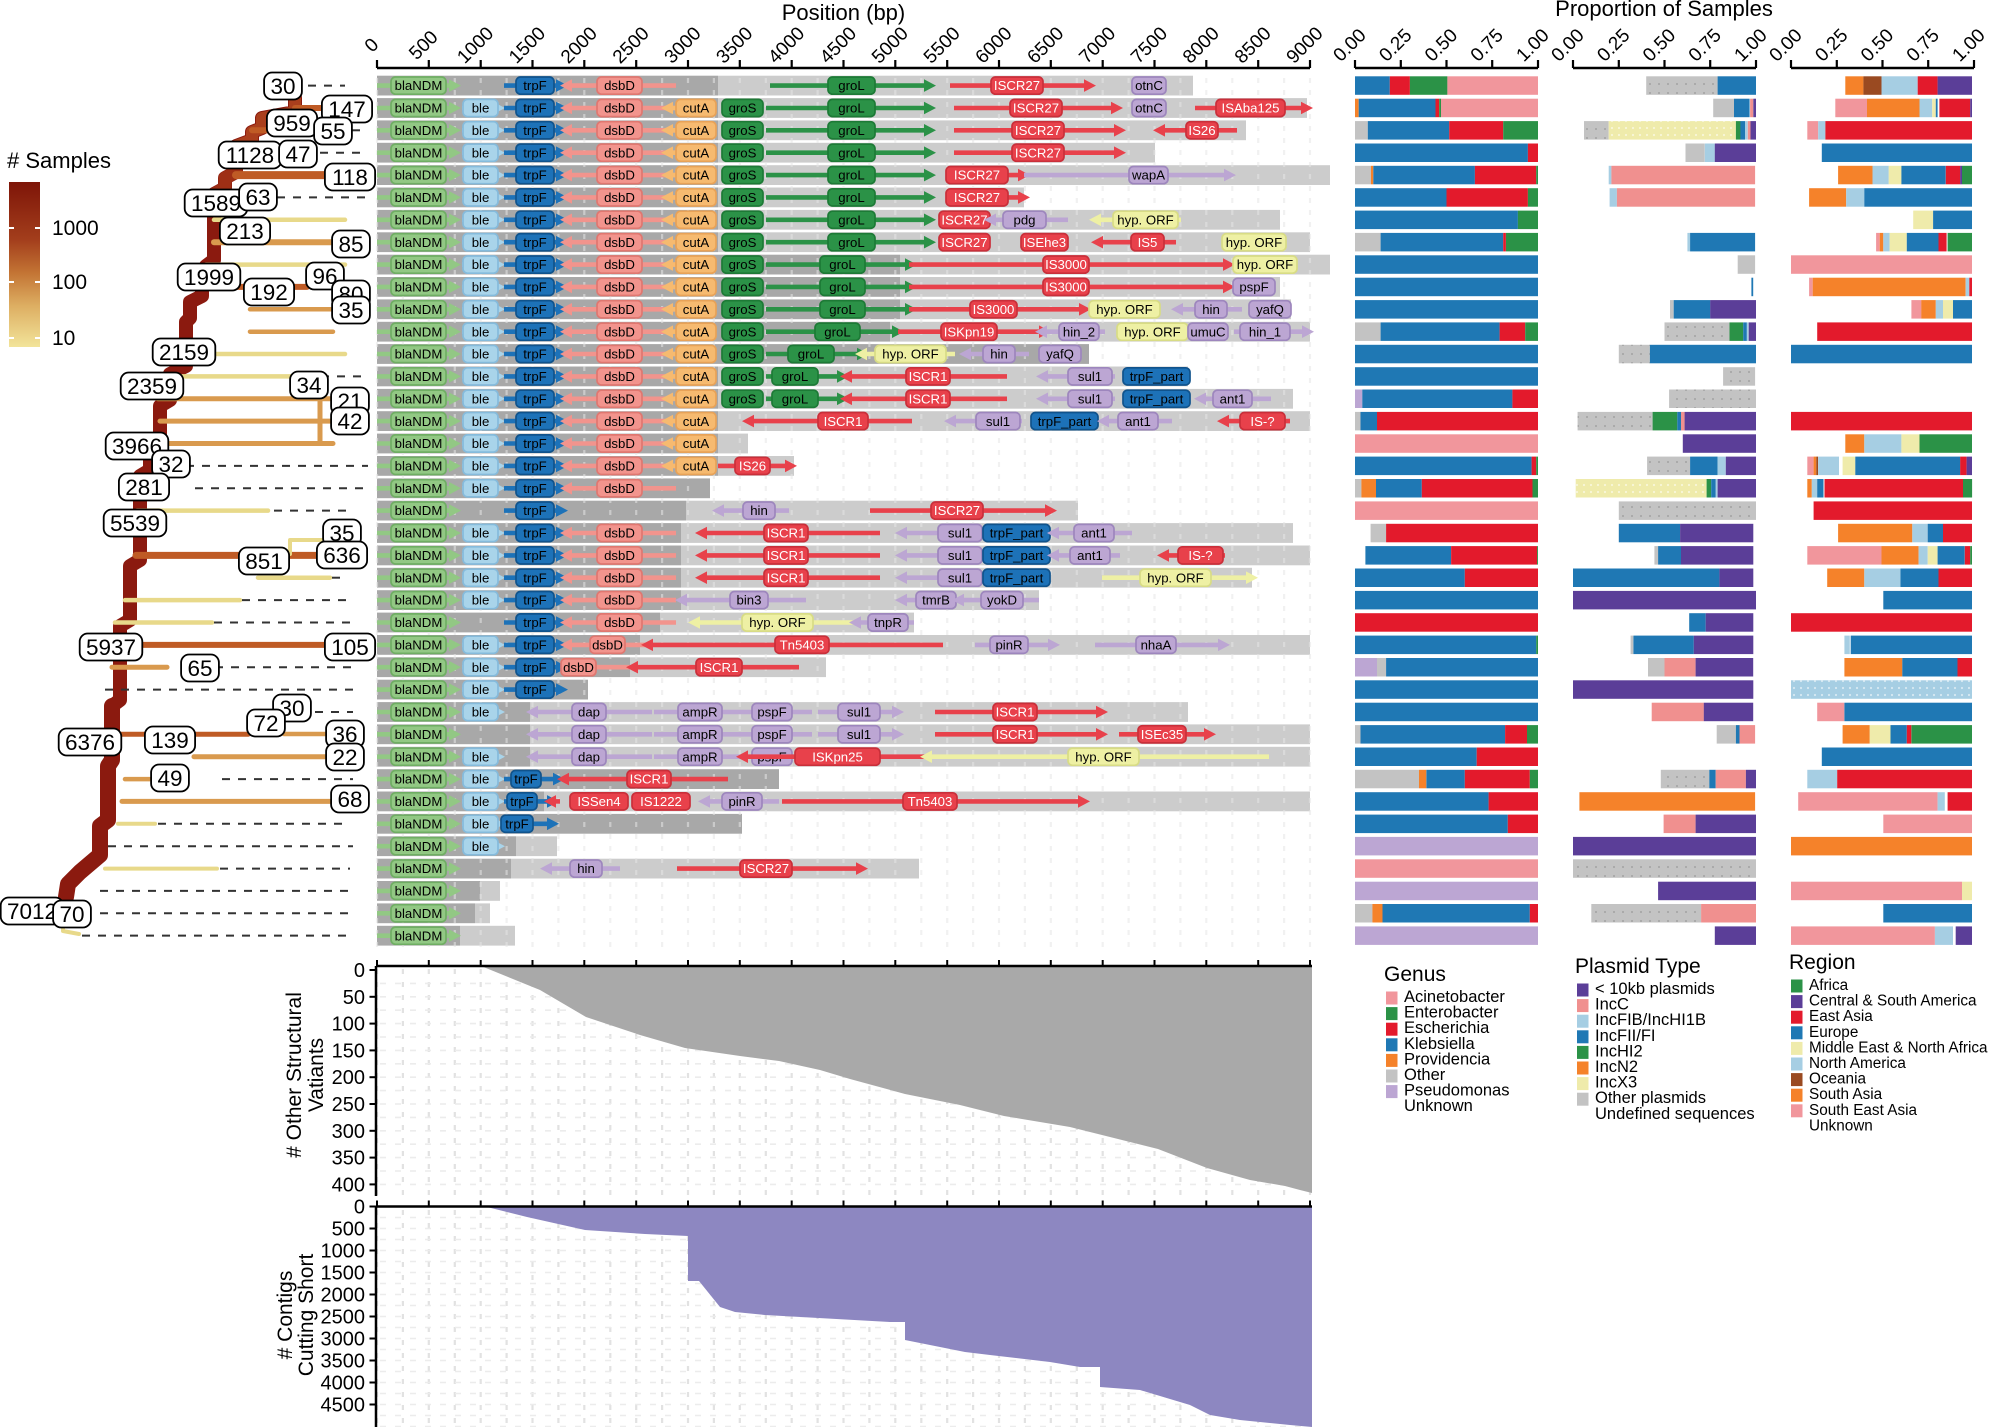 The width and height of the screenshot is (2000, 1427). Describe the element at coordinates (1650, 1098) in the screenshot. I see `svg-text: Other plasmids` at that location.